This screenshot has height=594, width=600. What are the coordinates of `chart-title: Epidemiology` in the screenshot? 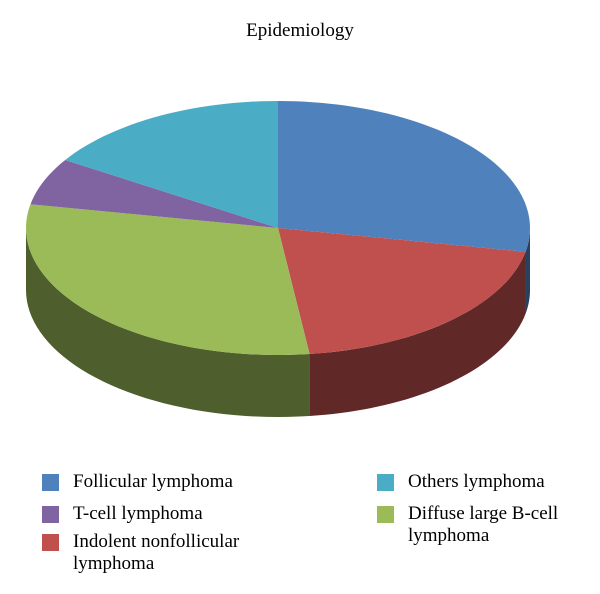 It's located at (300, 30).